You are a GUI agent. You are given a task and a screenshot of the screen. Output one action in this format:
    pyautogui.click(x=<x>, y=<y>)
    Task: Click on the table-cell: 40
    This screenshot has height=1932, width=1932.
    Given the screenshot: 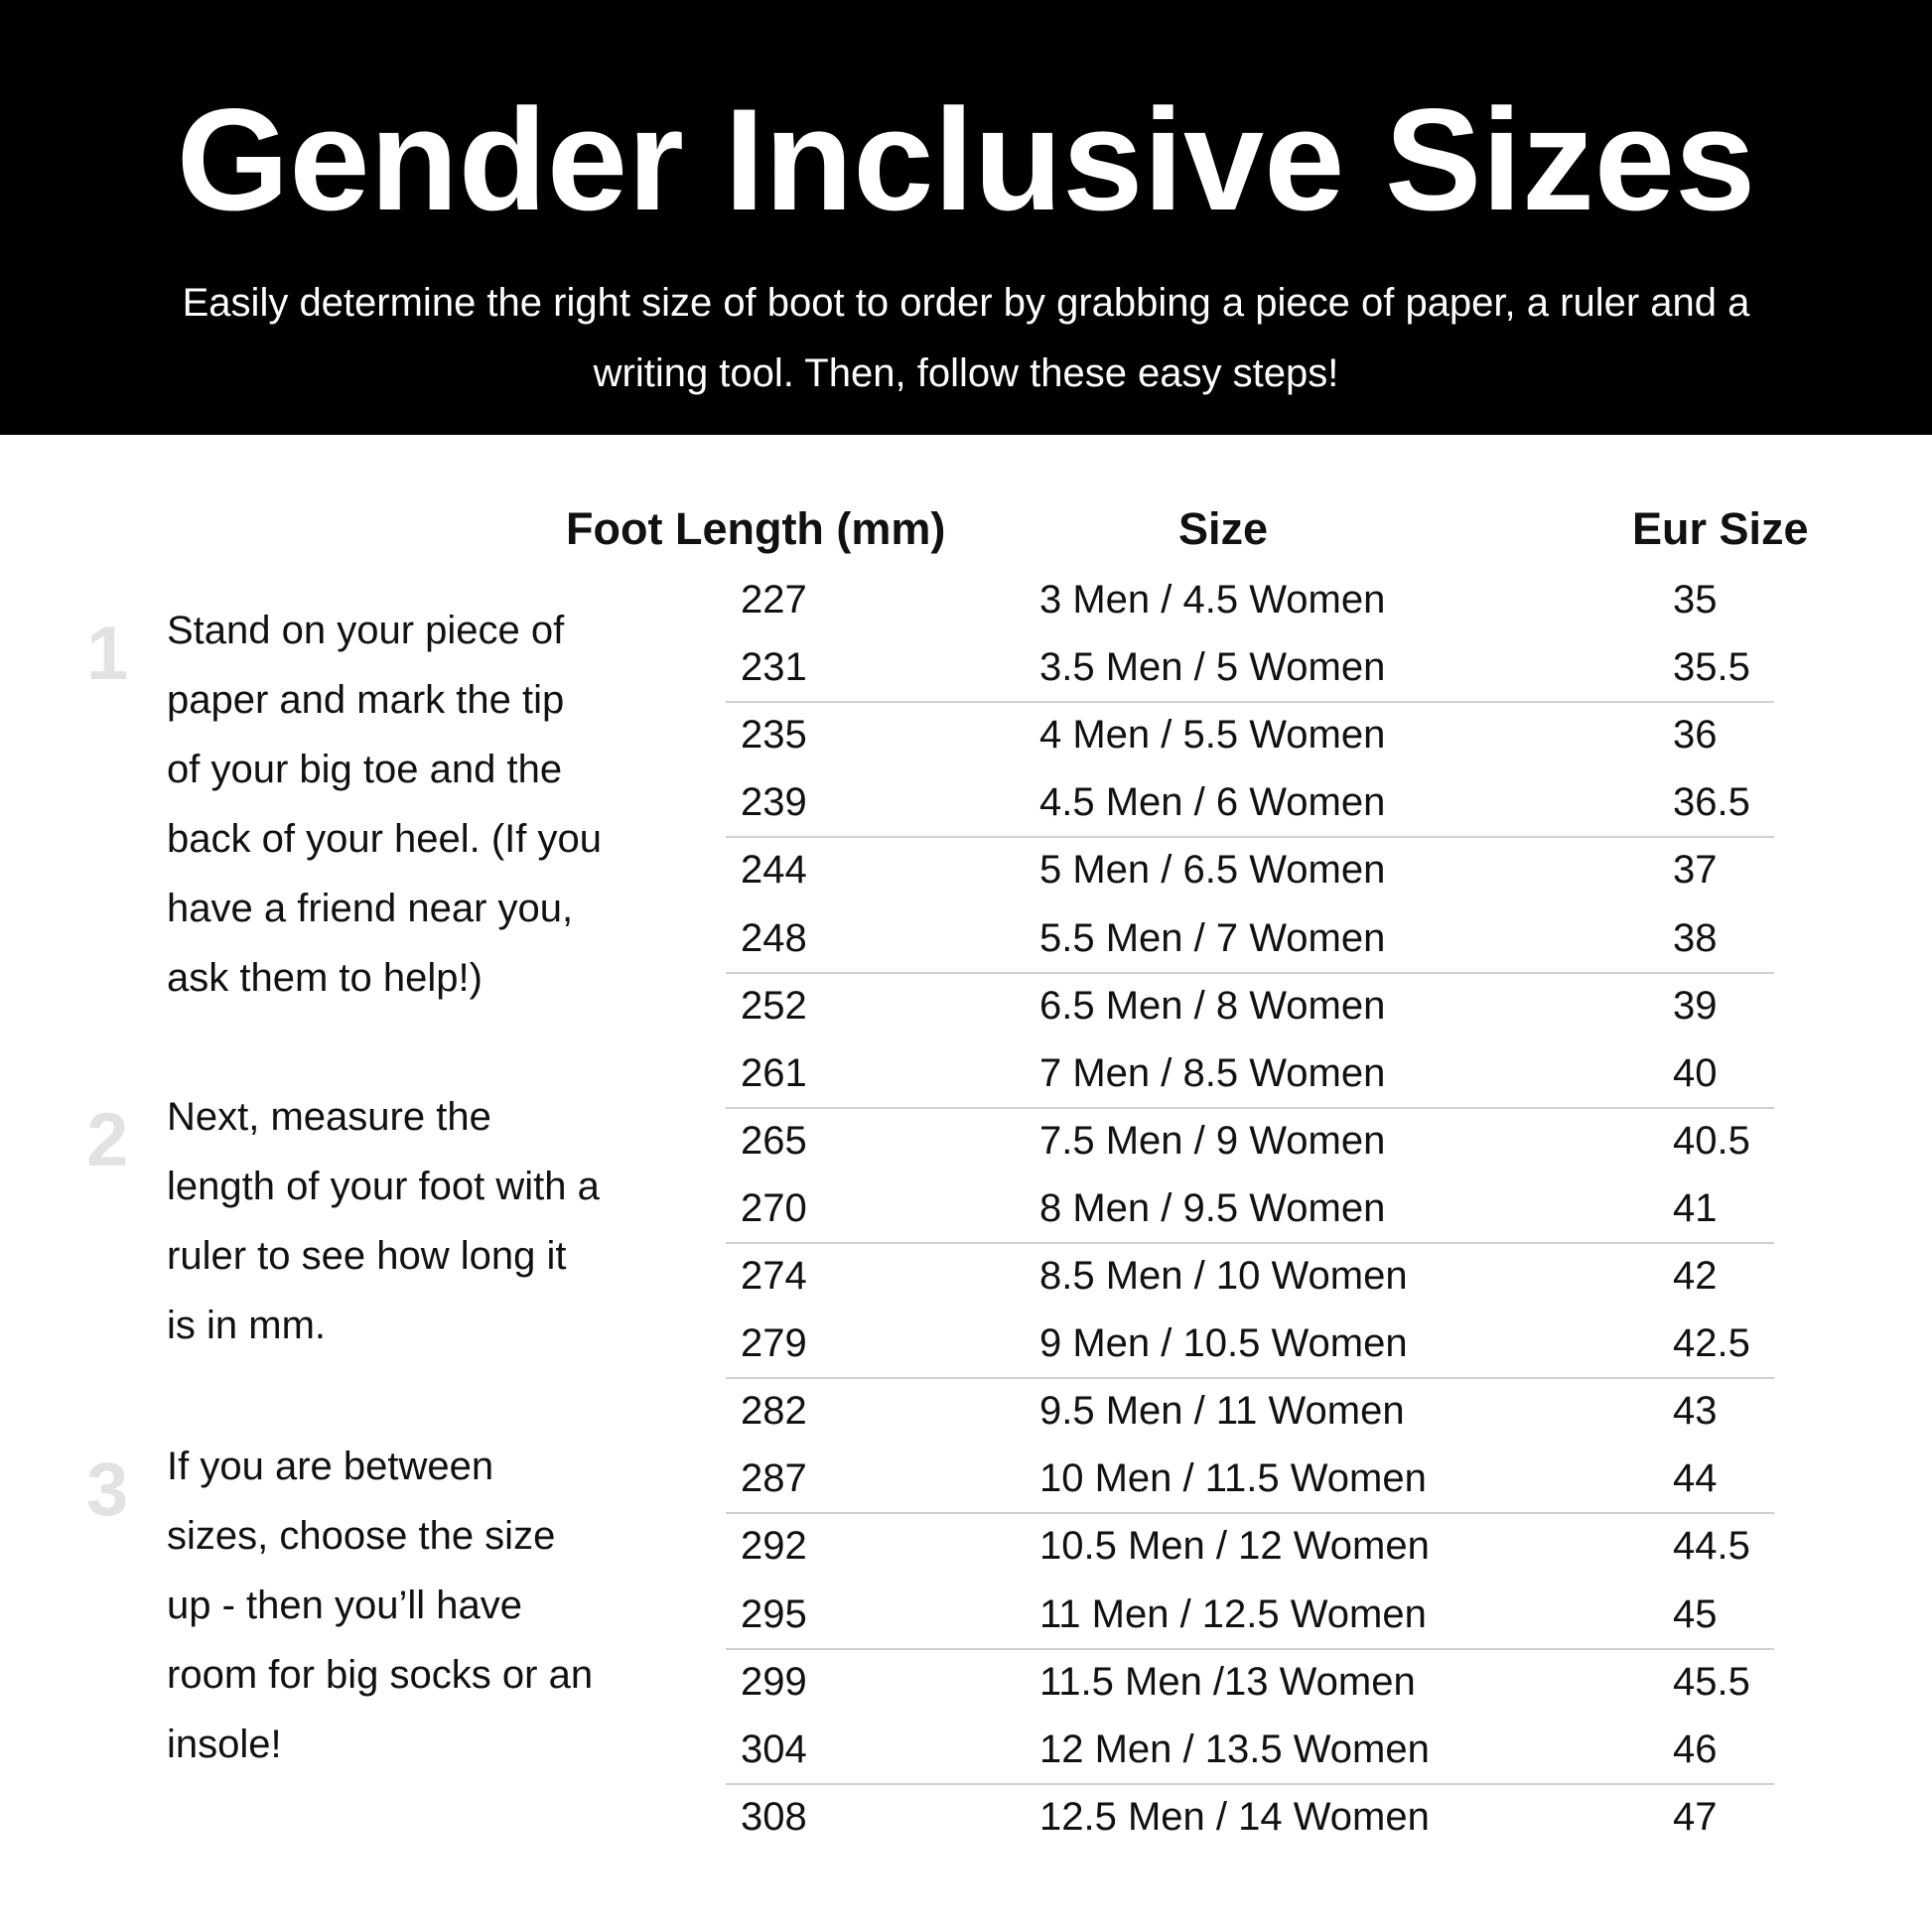 What is the action you would take?
    pyautogui.click(x=1695, y=1072)
    